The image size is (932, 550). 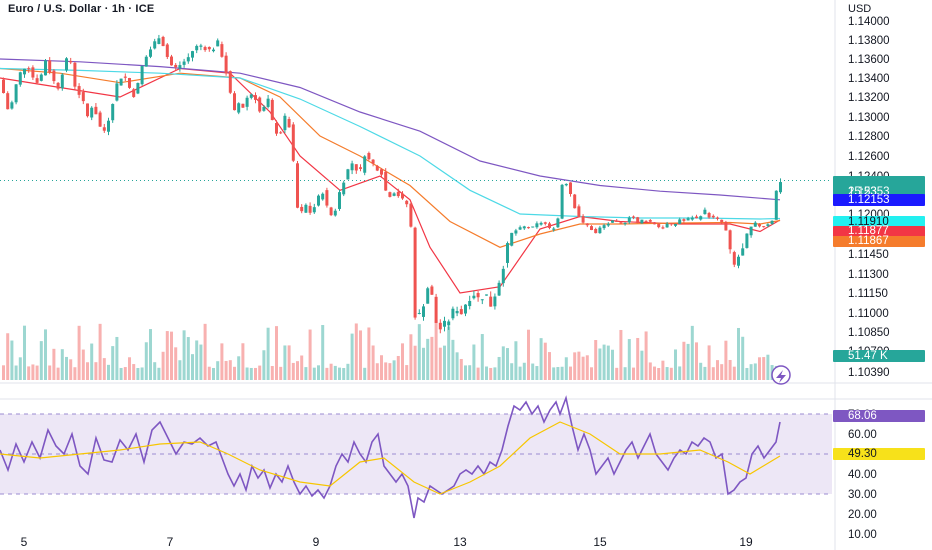 I want to click on volume-badge-text: 51.47 K, so click(x=868, y=356).